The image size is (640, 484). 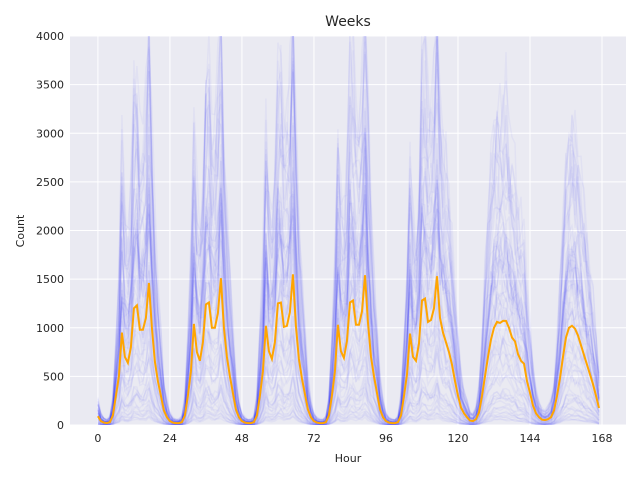 I want to click on y-tick-label: 3500, so click(x=50, y=85).